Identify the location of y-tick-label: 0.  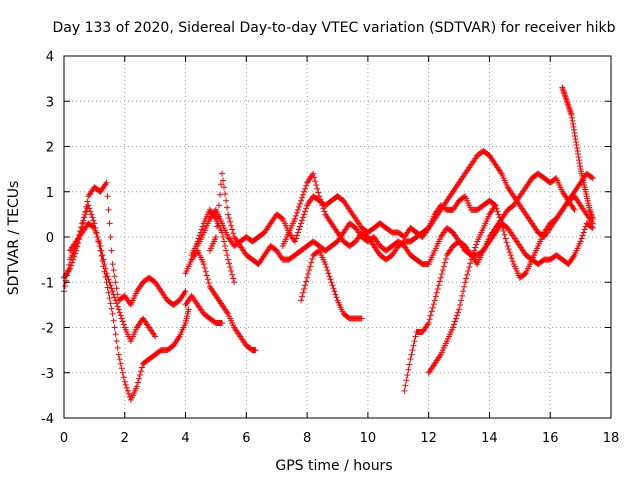
(50, 238).